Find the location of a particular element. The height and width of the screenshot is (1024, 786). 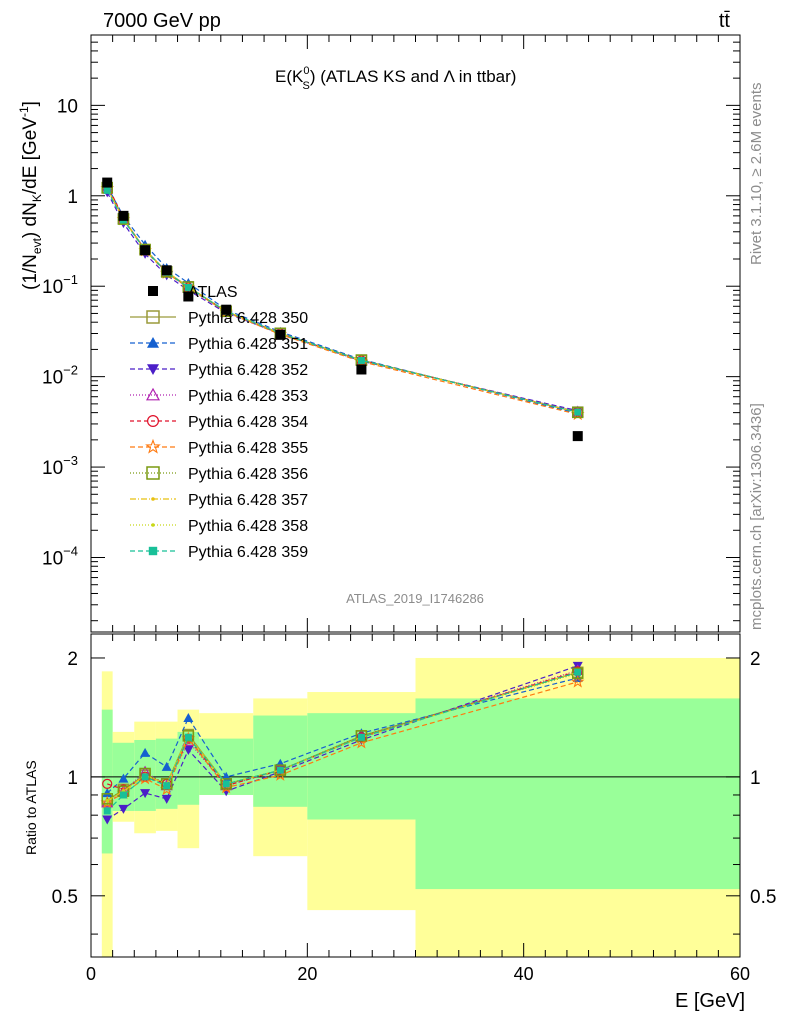

xlabel: E [GeV] is located at coordinates (710, 1001).